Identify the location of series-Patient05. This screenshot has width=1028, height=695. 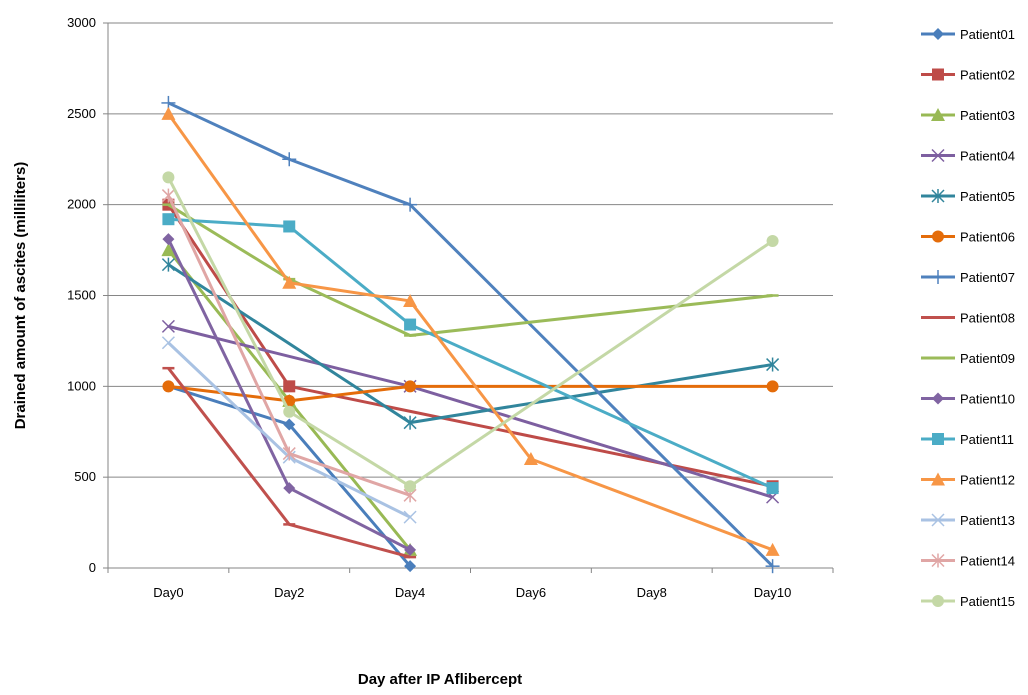
(470, 343).